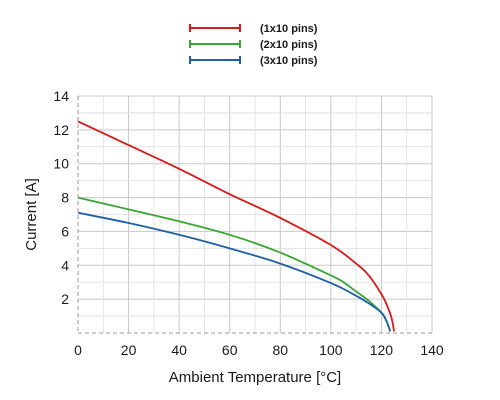 This screenshot has width=500, height=400. Describe the element at coordinates (253, 45) in the screenshot. I see `legend: (1x10 pins) (2x10 pins) (3x10 pins)` at that location.